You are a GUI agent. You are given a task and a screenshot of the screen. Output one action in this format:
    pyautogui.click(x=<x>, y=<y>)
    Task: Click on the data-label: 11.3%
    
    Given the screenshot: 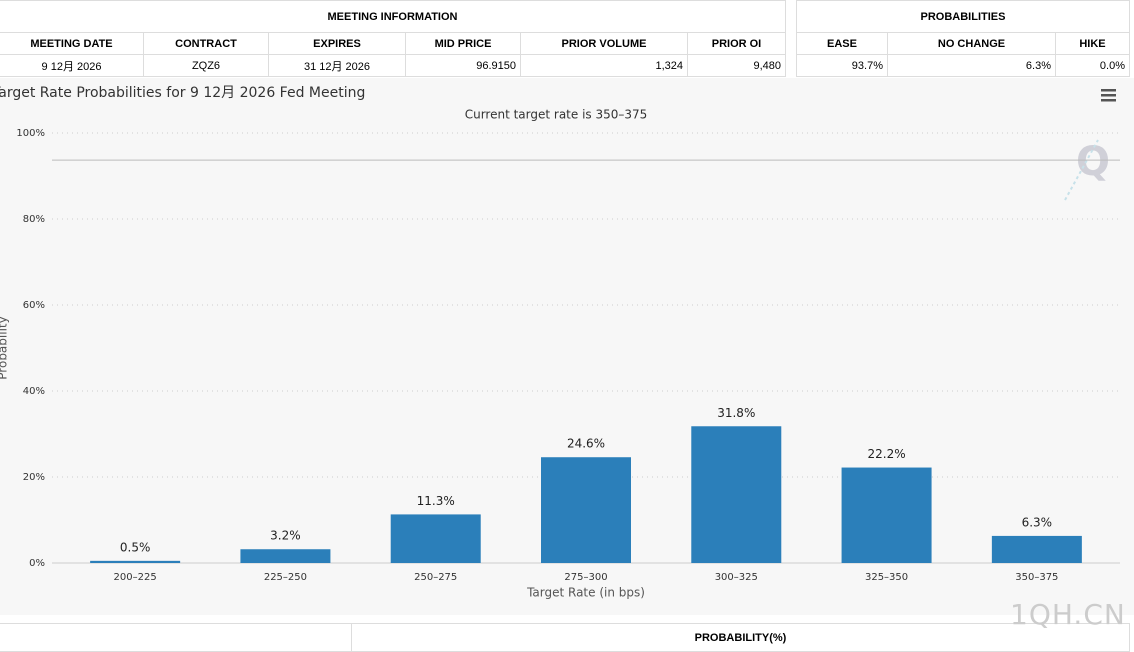 What is the action you would take?
    pyautogui.click(x=436, y=501)
    